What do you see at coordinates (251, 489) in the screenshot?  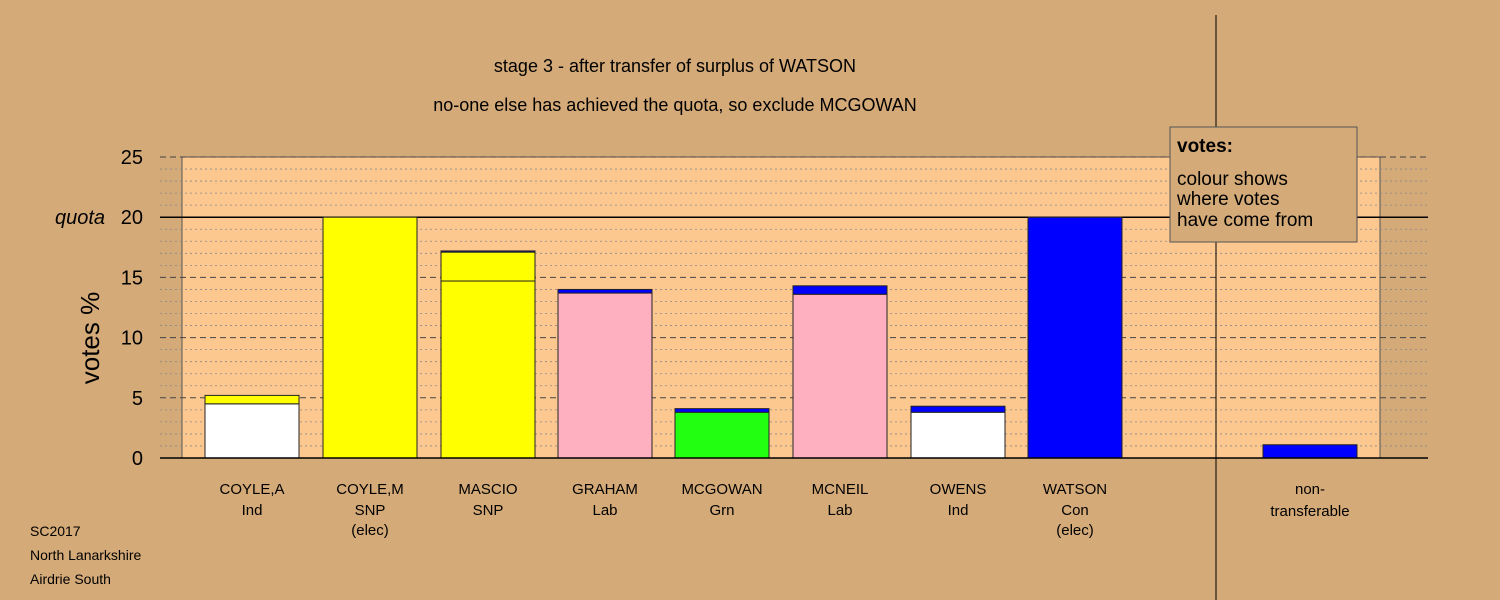 I see `x-tick-label: COYLE,A` at bounding box center [251, 489].